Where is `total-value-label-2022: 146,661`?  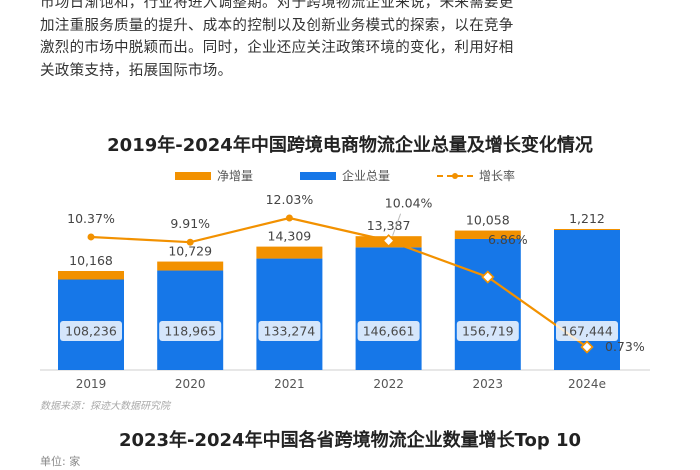
total-value-label-2022: 146,661 is located at coordinates (389, 331).